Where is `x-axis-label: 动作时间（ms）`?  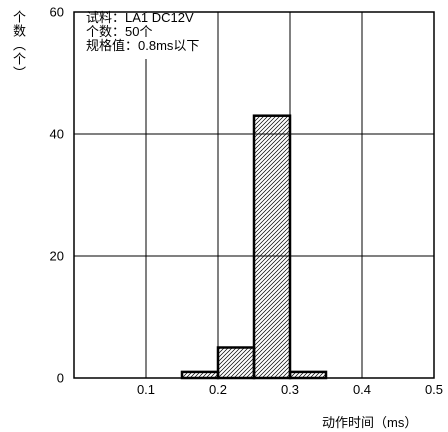
x-axis-label: 动作时间（ms） is located at coordinates (370, 422).